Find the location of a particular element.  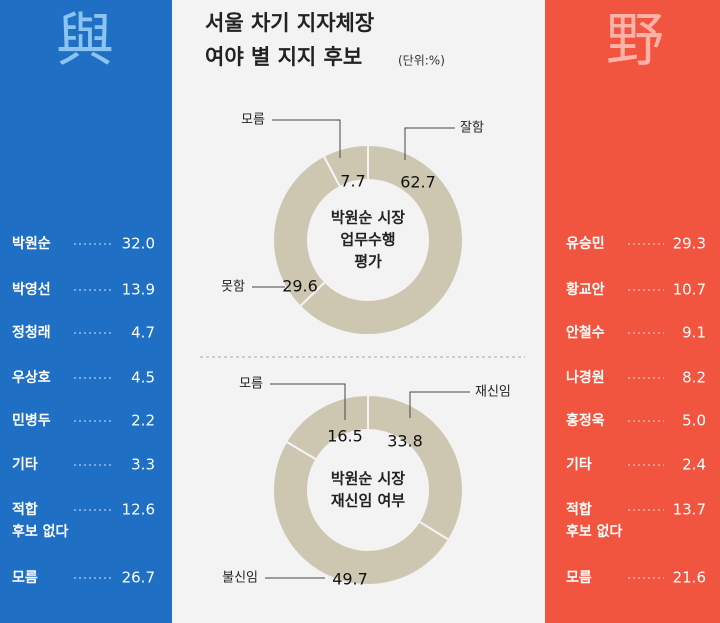

donut-title: 평가 is located at coordinates (368, 262).